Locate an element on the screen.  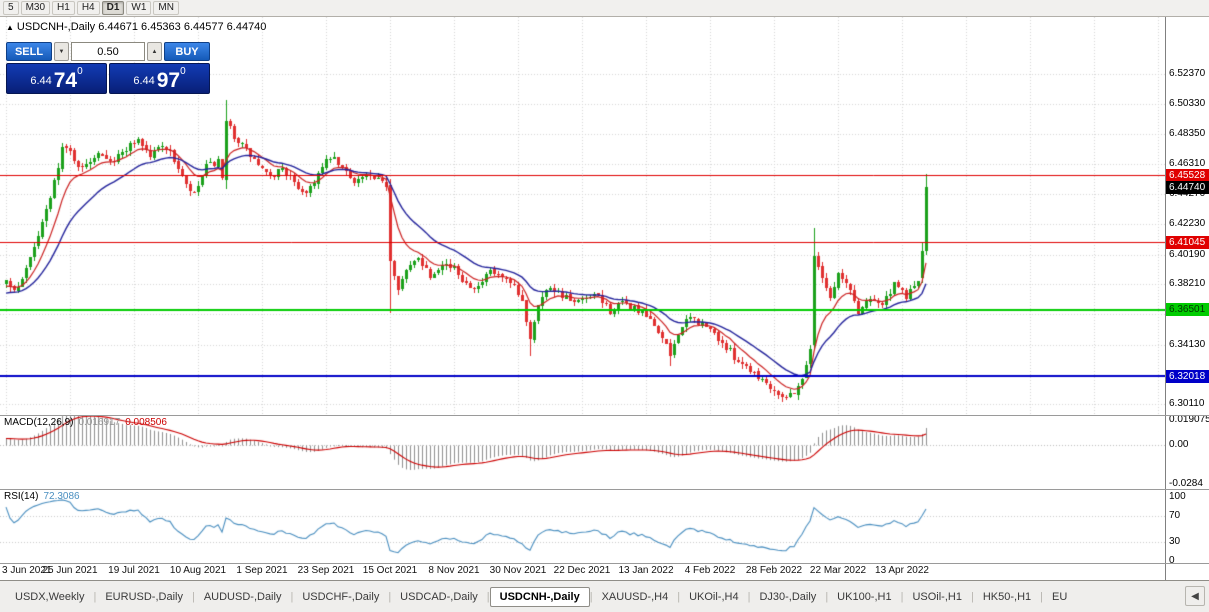
date-label: 10 Aug 2021 is located at coordinates (198, 570).